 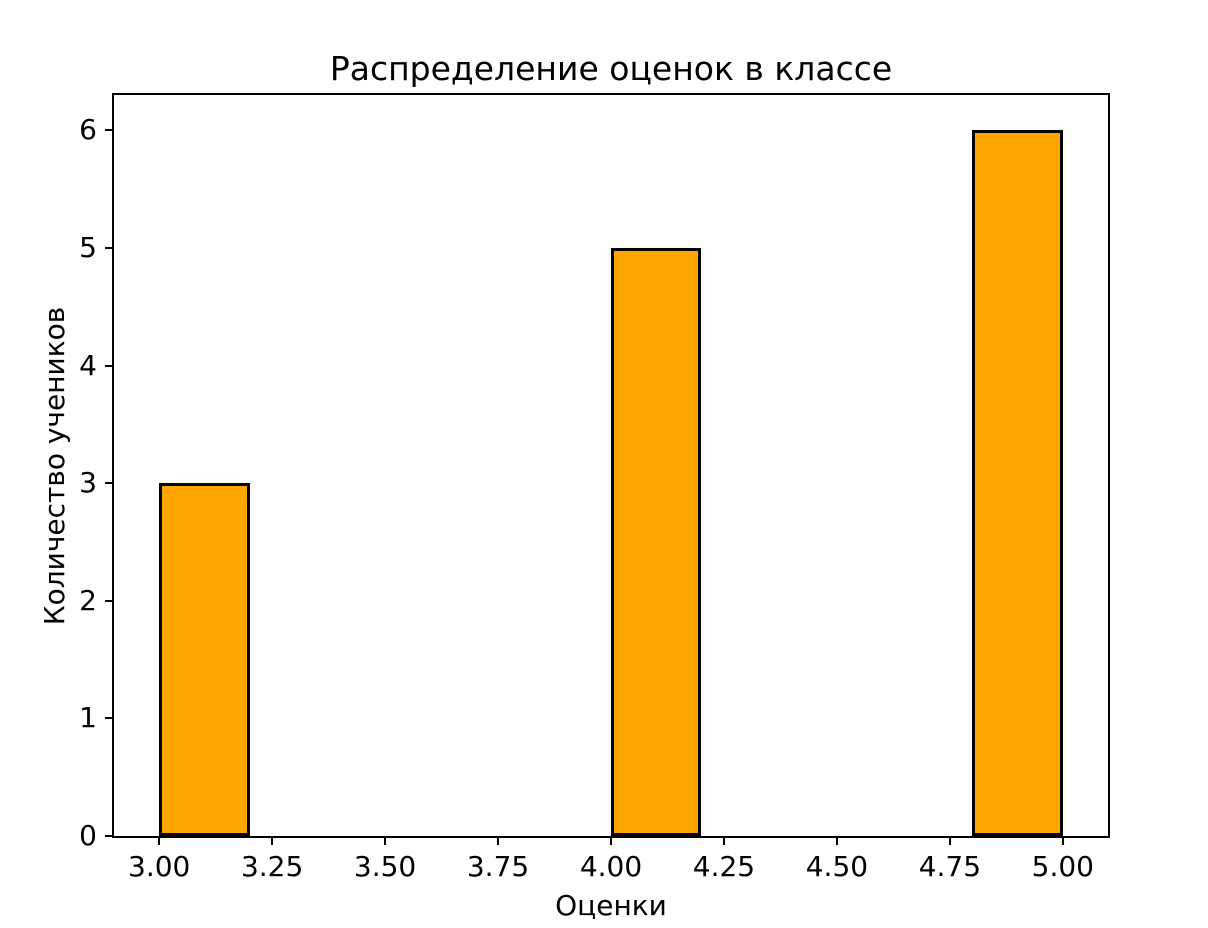 What do you see at coordinates (88, 365) in the screenshot?
I see `y-tick-label: 4` at bounding box center [88, 365].